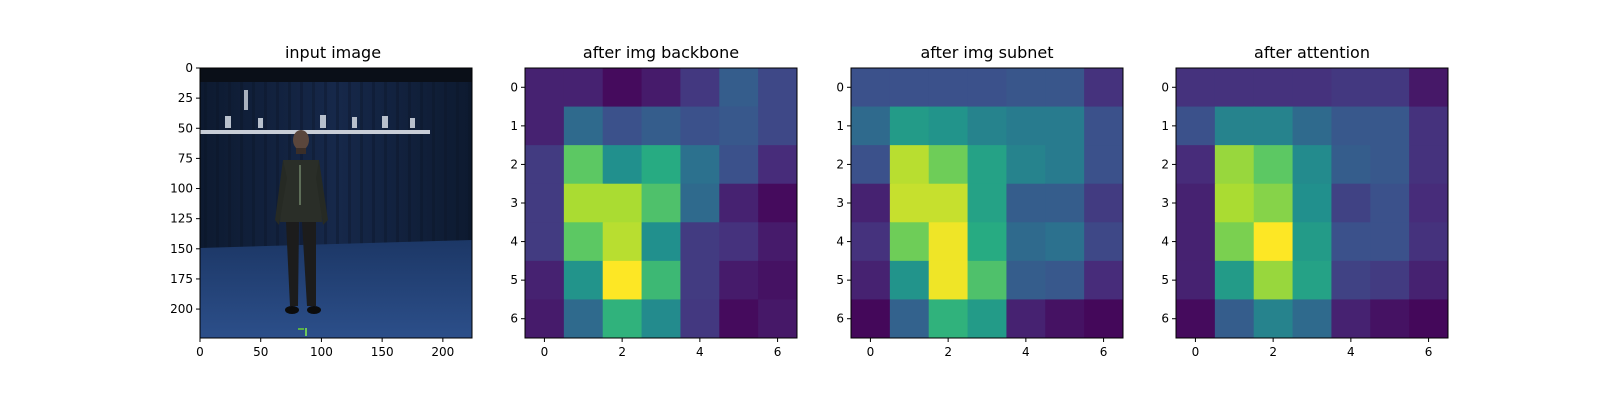  What do you see at coordinates (185, 98) in the screenshot?
I see `y-tick-label: 25` at bounding box center [185, 98].